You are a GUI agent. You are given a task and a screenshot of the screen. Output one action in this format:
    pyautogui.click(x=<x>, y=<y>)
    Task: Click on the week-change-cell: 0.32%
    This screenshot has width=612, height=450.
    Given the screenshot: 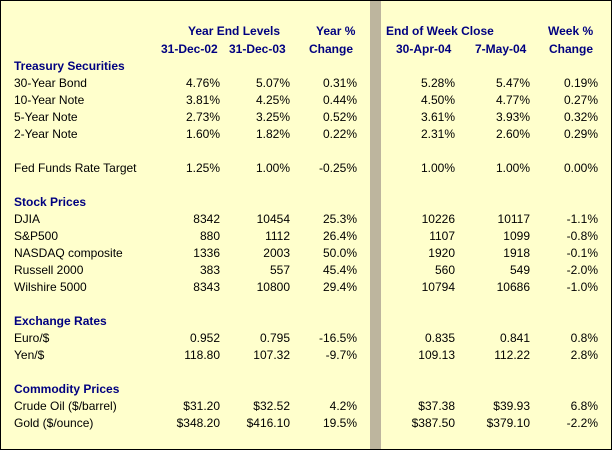 What is the action you would take?
    pyautogui.click(x=580, y=117)
    